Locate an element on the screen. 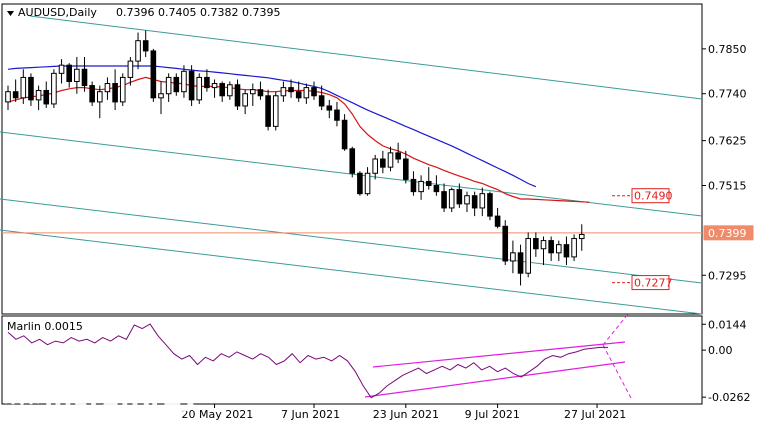 Image resolution: width=759 pixels, height=431 pixels. level-labels: 0.7490 0.7399 0.7277 is located at coordinates (692, 239).